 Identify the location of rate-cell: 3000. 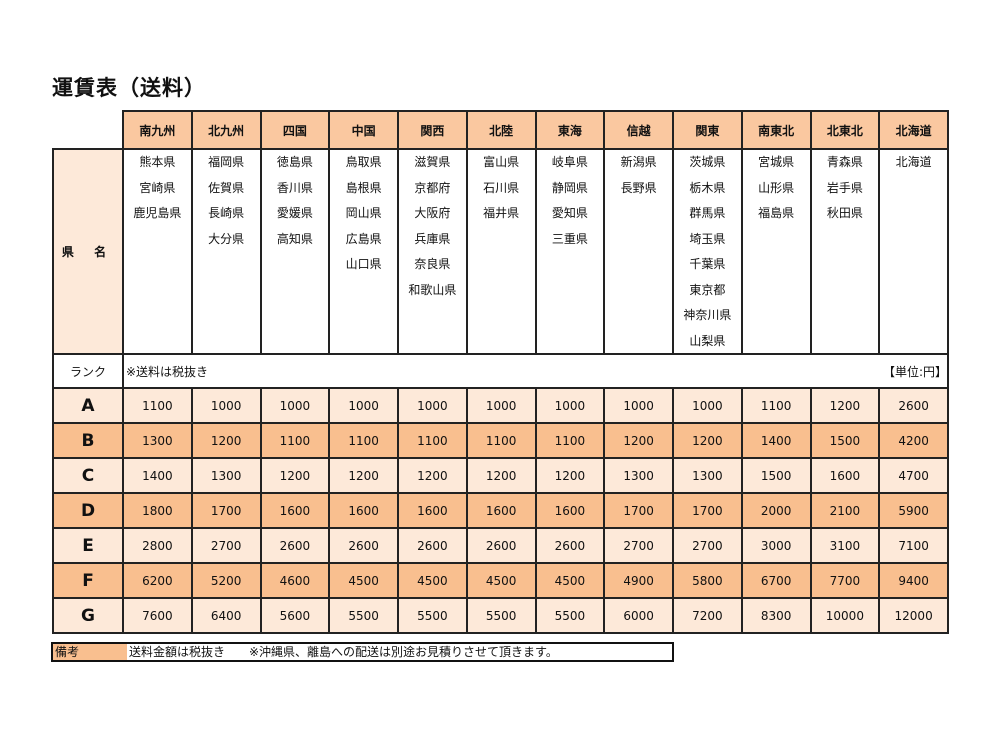
(776, 545).